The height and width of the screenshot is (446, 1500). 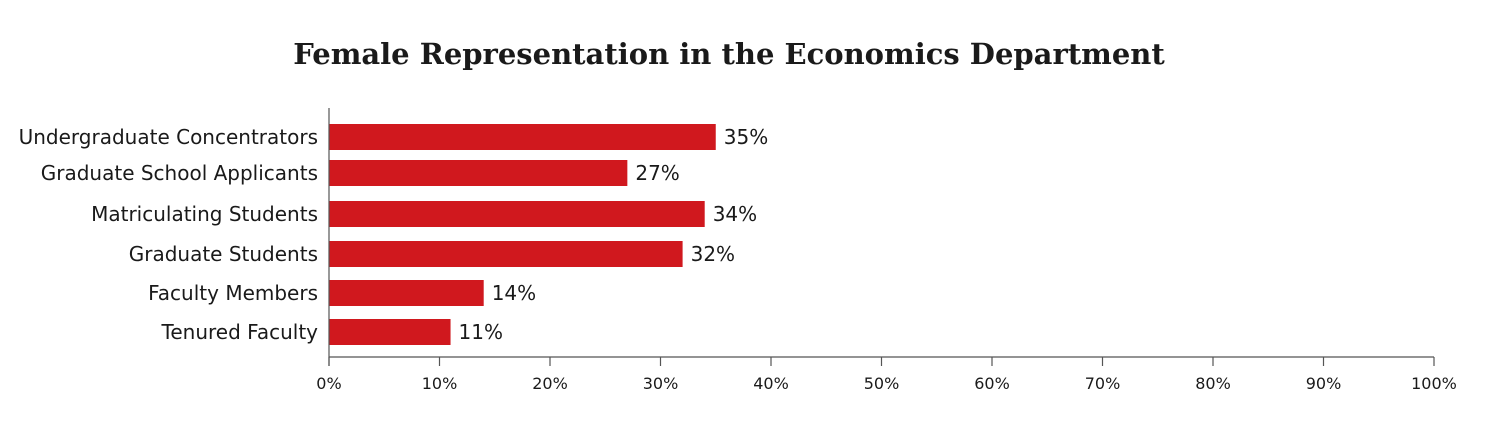 I want to click on category-label: Tenured Faculty, so click(x=240, y=332).